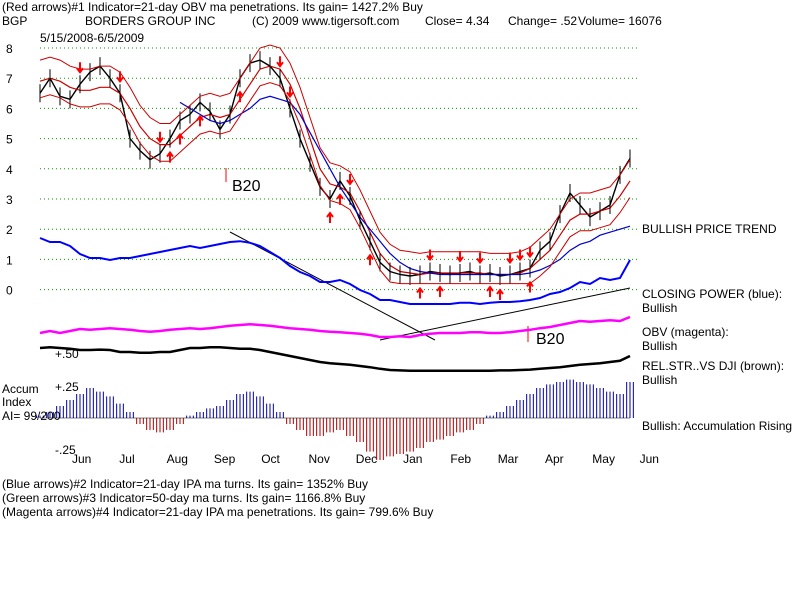 This screenshot has width=800, height=600. I want to click on x-month-label: Jan, so click(412, 459).